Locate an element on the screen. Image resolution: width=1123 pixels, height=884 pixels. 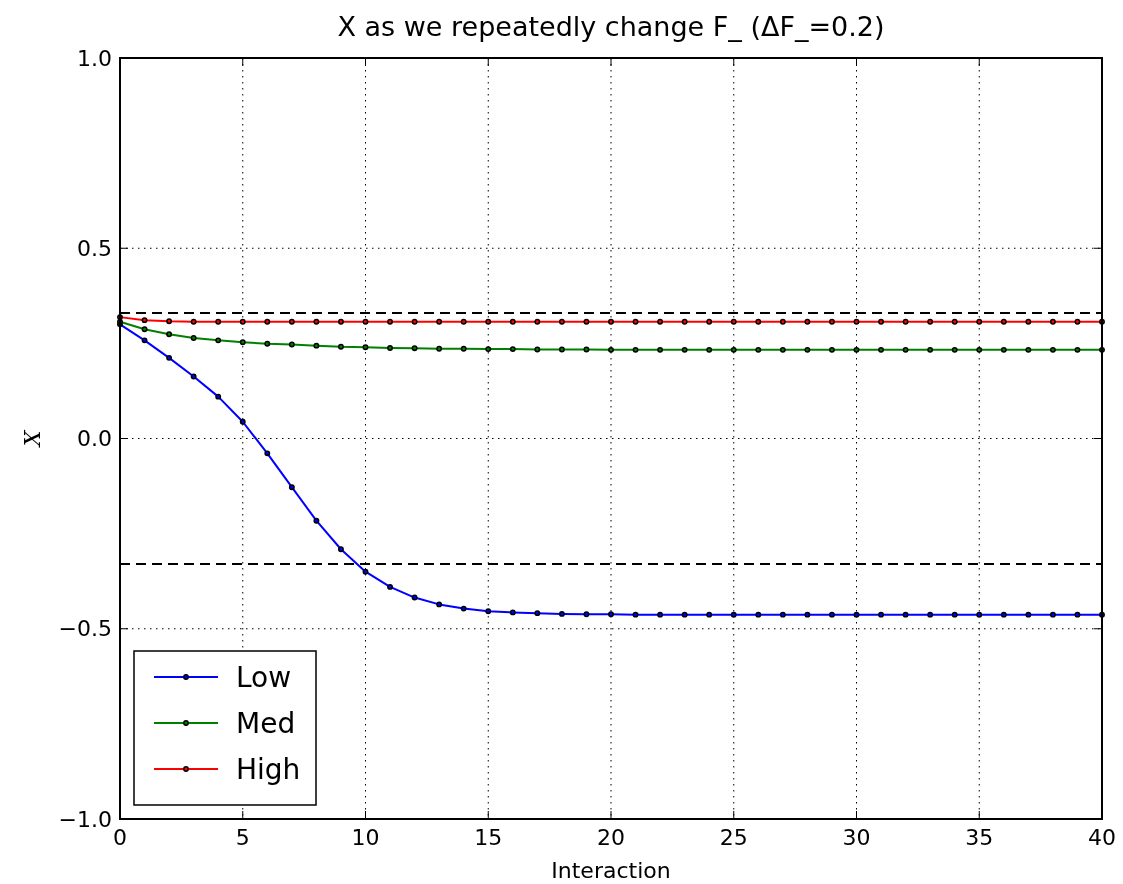
x-tick-label: 5 is located at coordinates (242, 837).